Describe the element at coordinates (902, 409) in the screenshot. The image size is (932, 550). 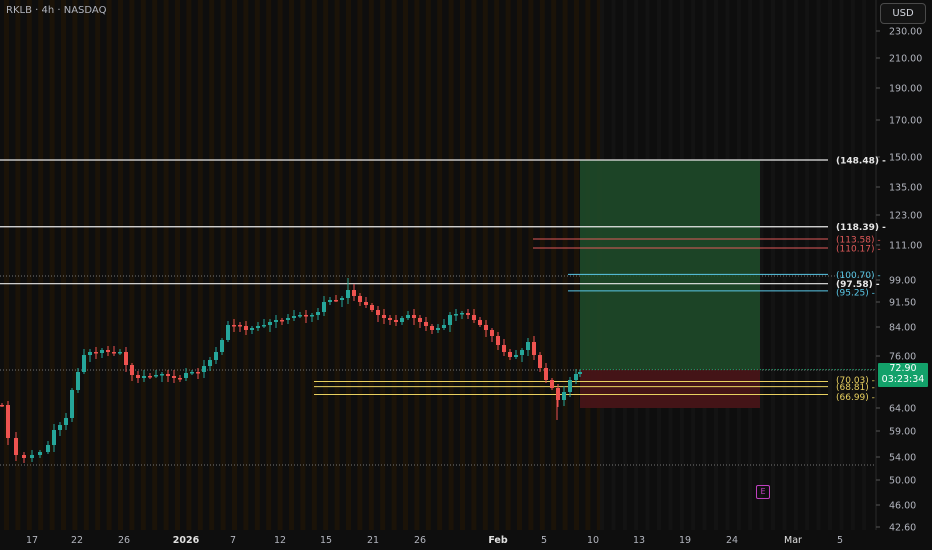
I see `price-tick-label: 64.00` at that location.